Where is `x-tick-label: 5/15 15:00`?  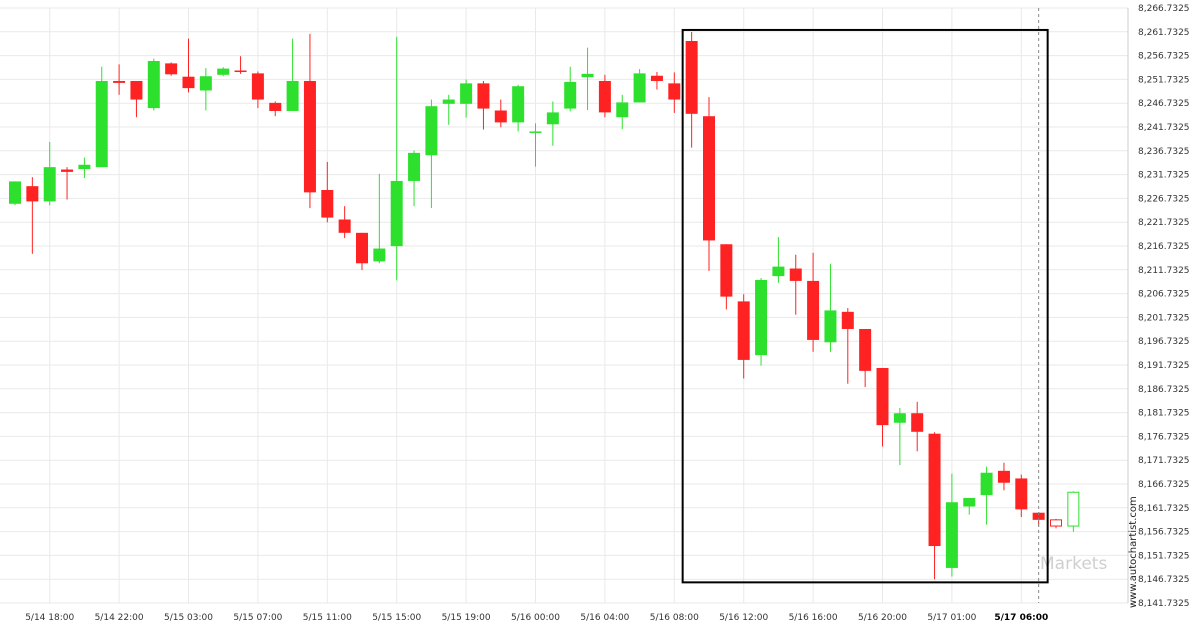 x-tick-label: 5/15 15:00 is located at coordinates (396, 618).